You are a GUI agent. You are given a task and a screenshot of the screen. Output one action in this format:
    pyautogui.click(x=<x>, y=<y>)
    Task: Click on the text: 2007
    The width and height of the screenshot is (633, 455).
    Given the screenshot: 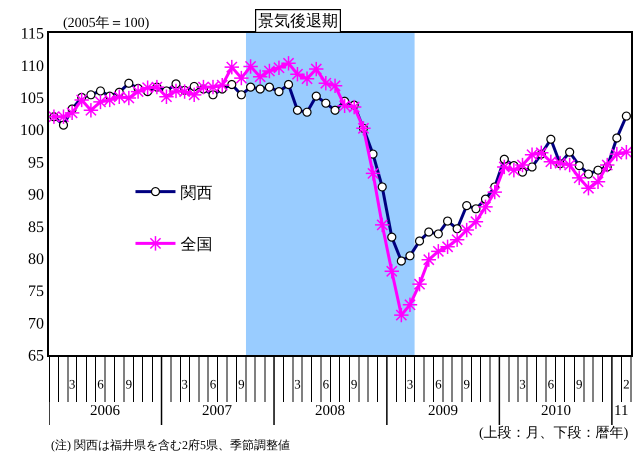 What is the action you would take?
    pyautogui.click(x=217, y=411)
    